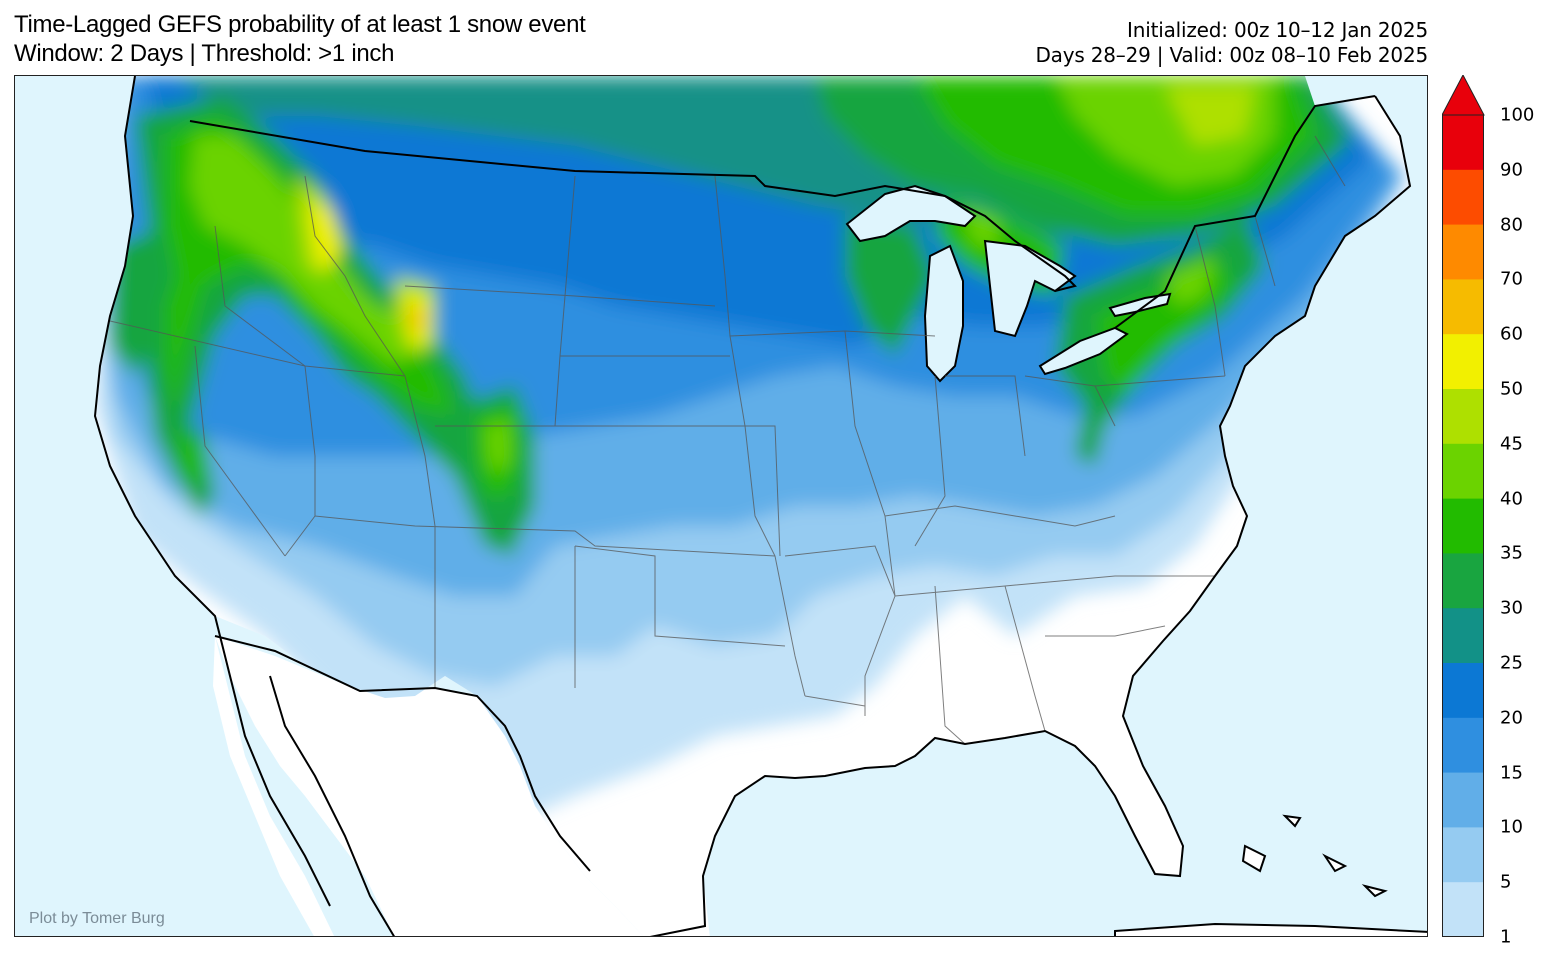 This screenshot has width=1550, height=963. I want to click on us-mexico-border, so click(402, 753).